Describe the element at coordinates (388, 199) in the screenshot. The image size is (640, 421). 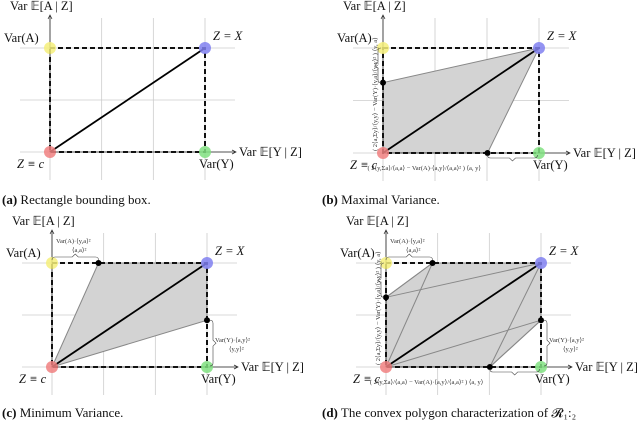
I see `caption-text: Maximal Variance.` at that location.